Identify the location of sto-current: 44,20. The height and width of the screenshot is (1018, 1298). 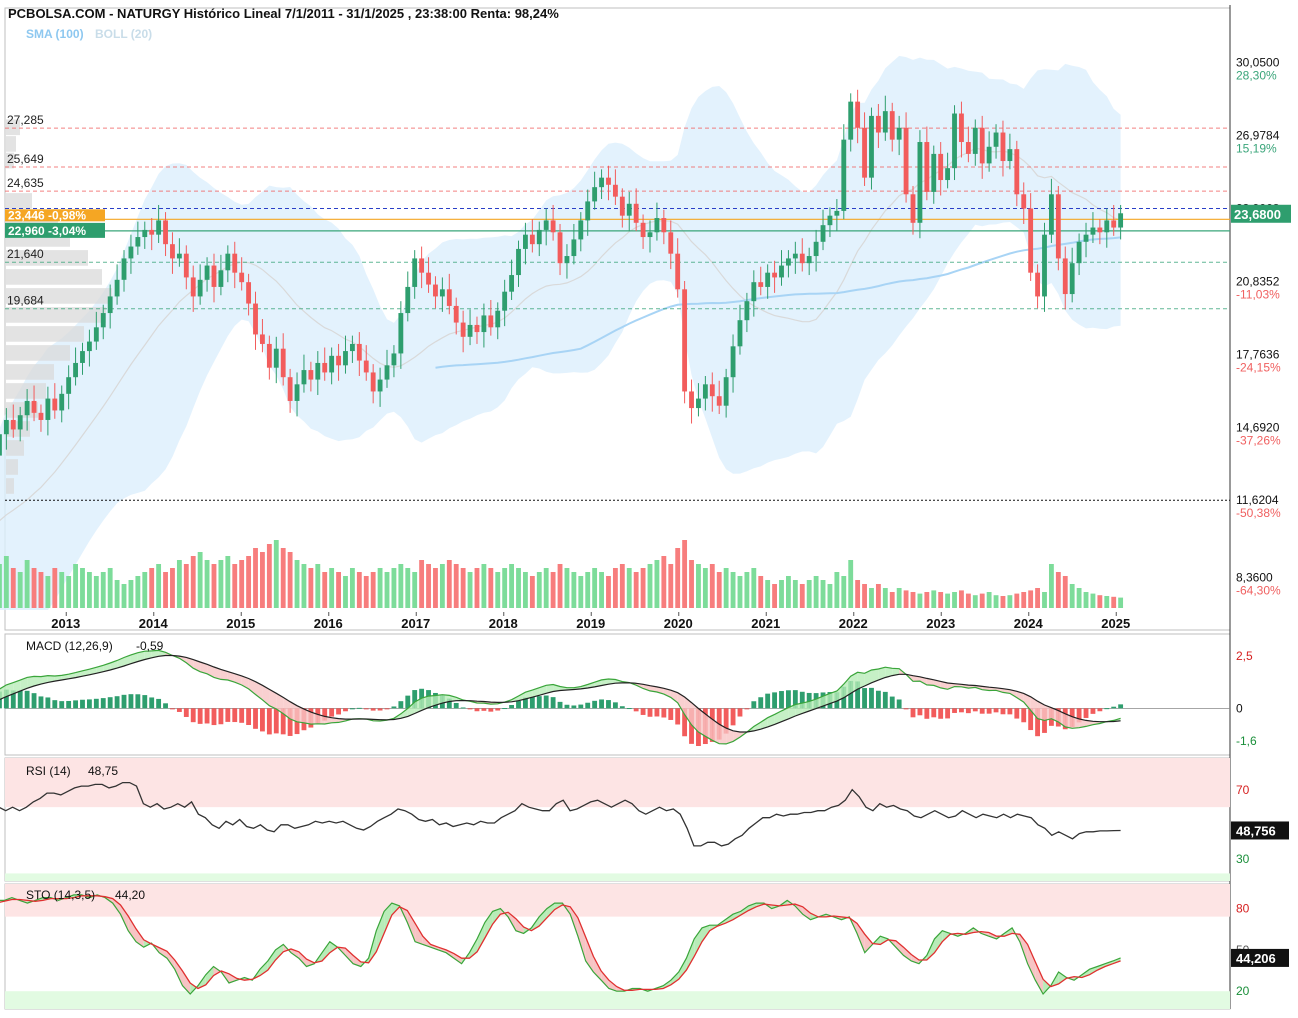
(130, 895).